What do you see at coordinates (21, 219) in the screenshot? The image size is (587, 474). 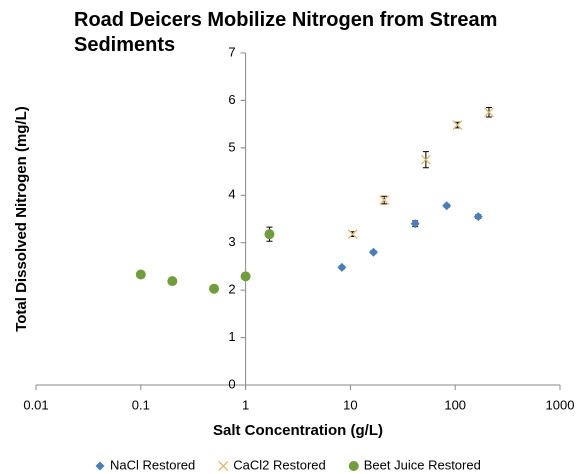 I see `y-axis-label: Total Dissolved Nitrogen (mg/L)` at bounding box center [21, 219].